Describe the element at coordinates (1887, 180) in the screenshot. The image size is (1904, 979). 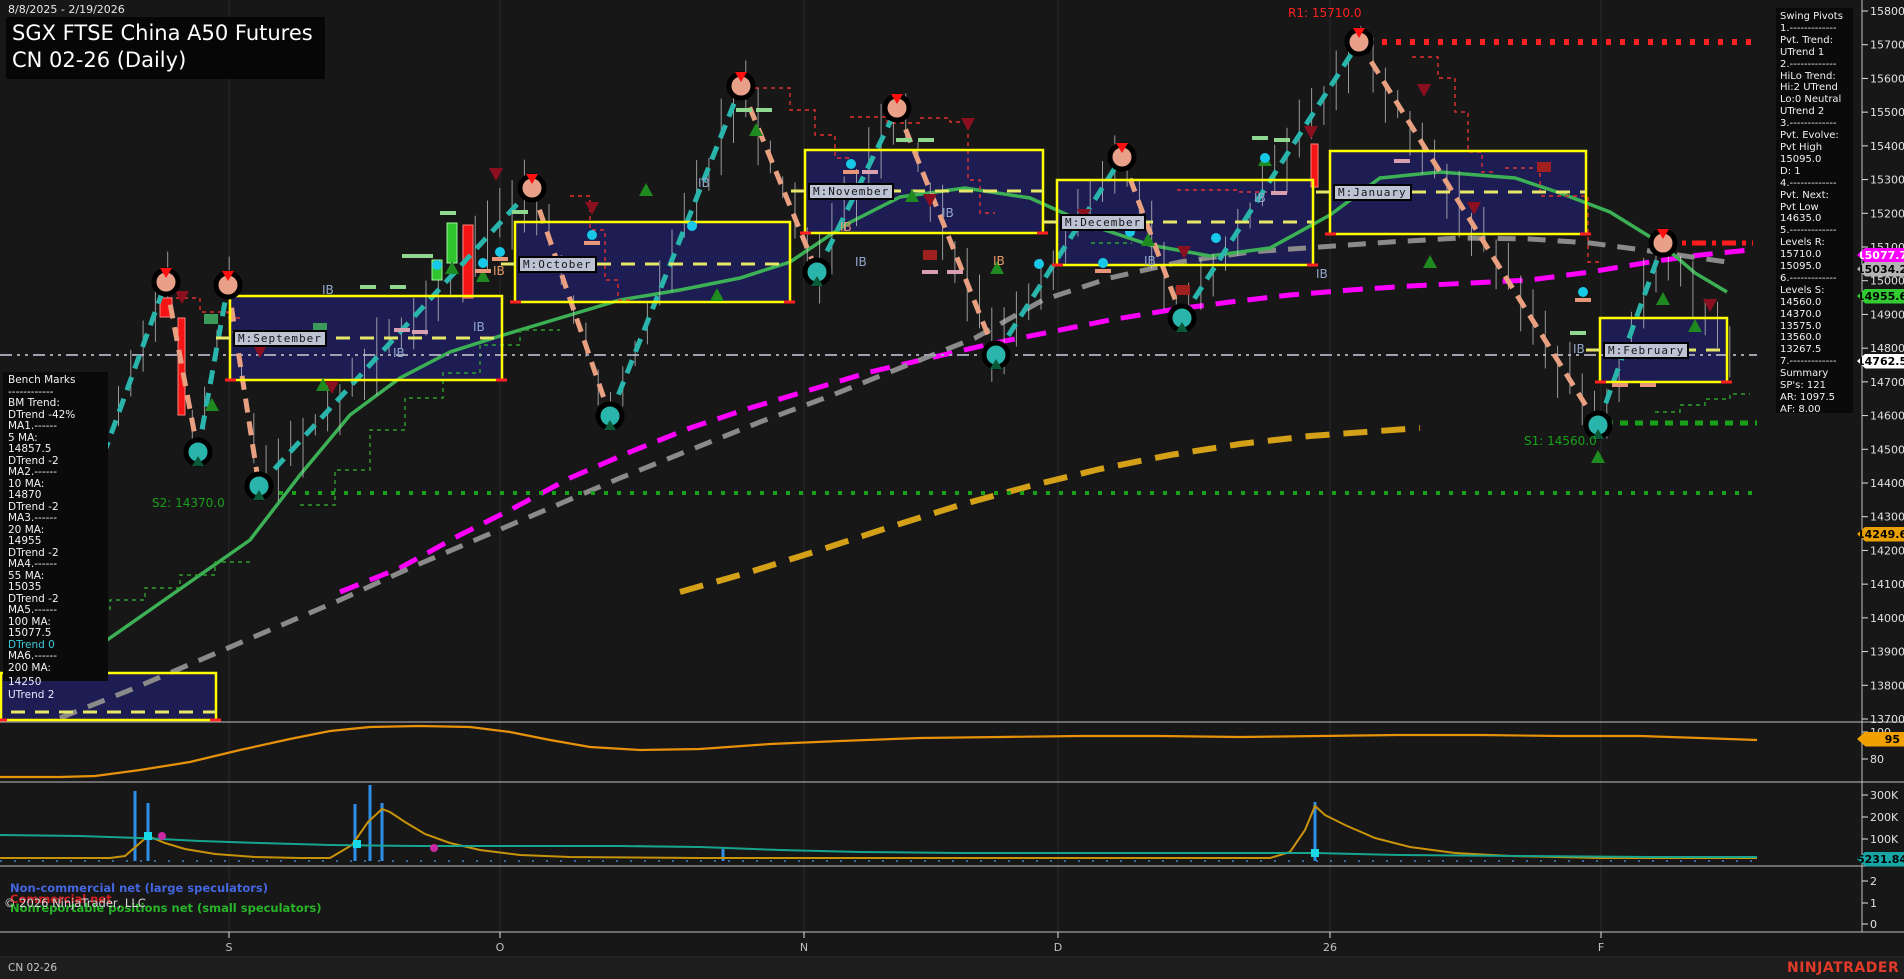
I see `price-axis-label: 15300.0` at that location.